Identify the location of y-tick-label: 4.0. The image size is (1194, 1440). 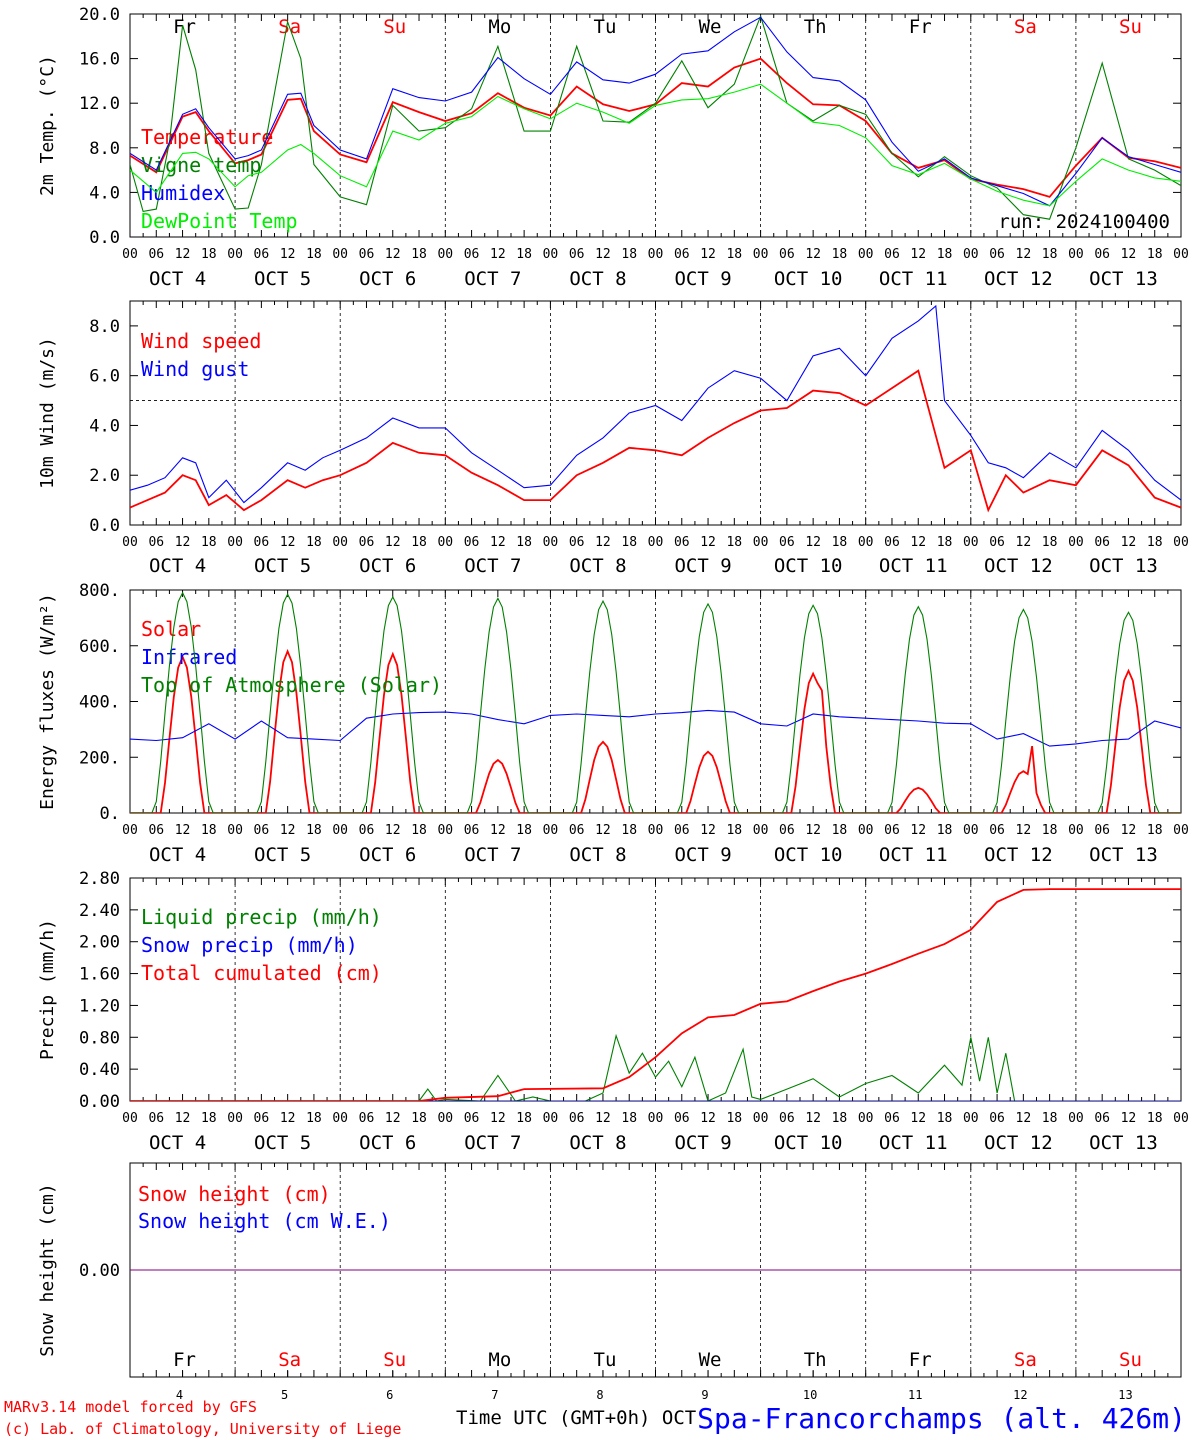
(104, 193).